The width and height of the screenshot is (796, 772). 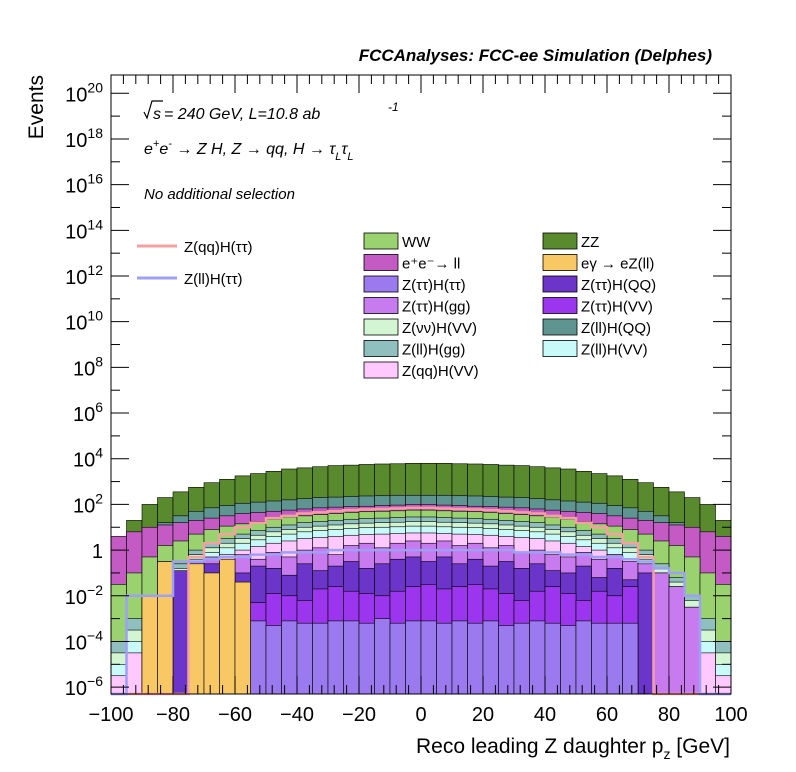 I want to click on legend-swatch-ww, so click(x=381, y=241).